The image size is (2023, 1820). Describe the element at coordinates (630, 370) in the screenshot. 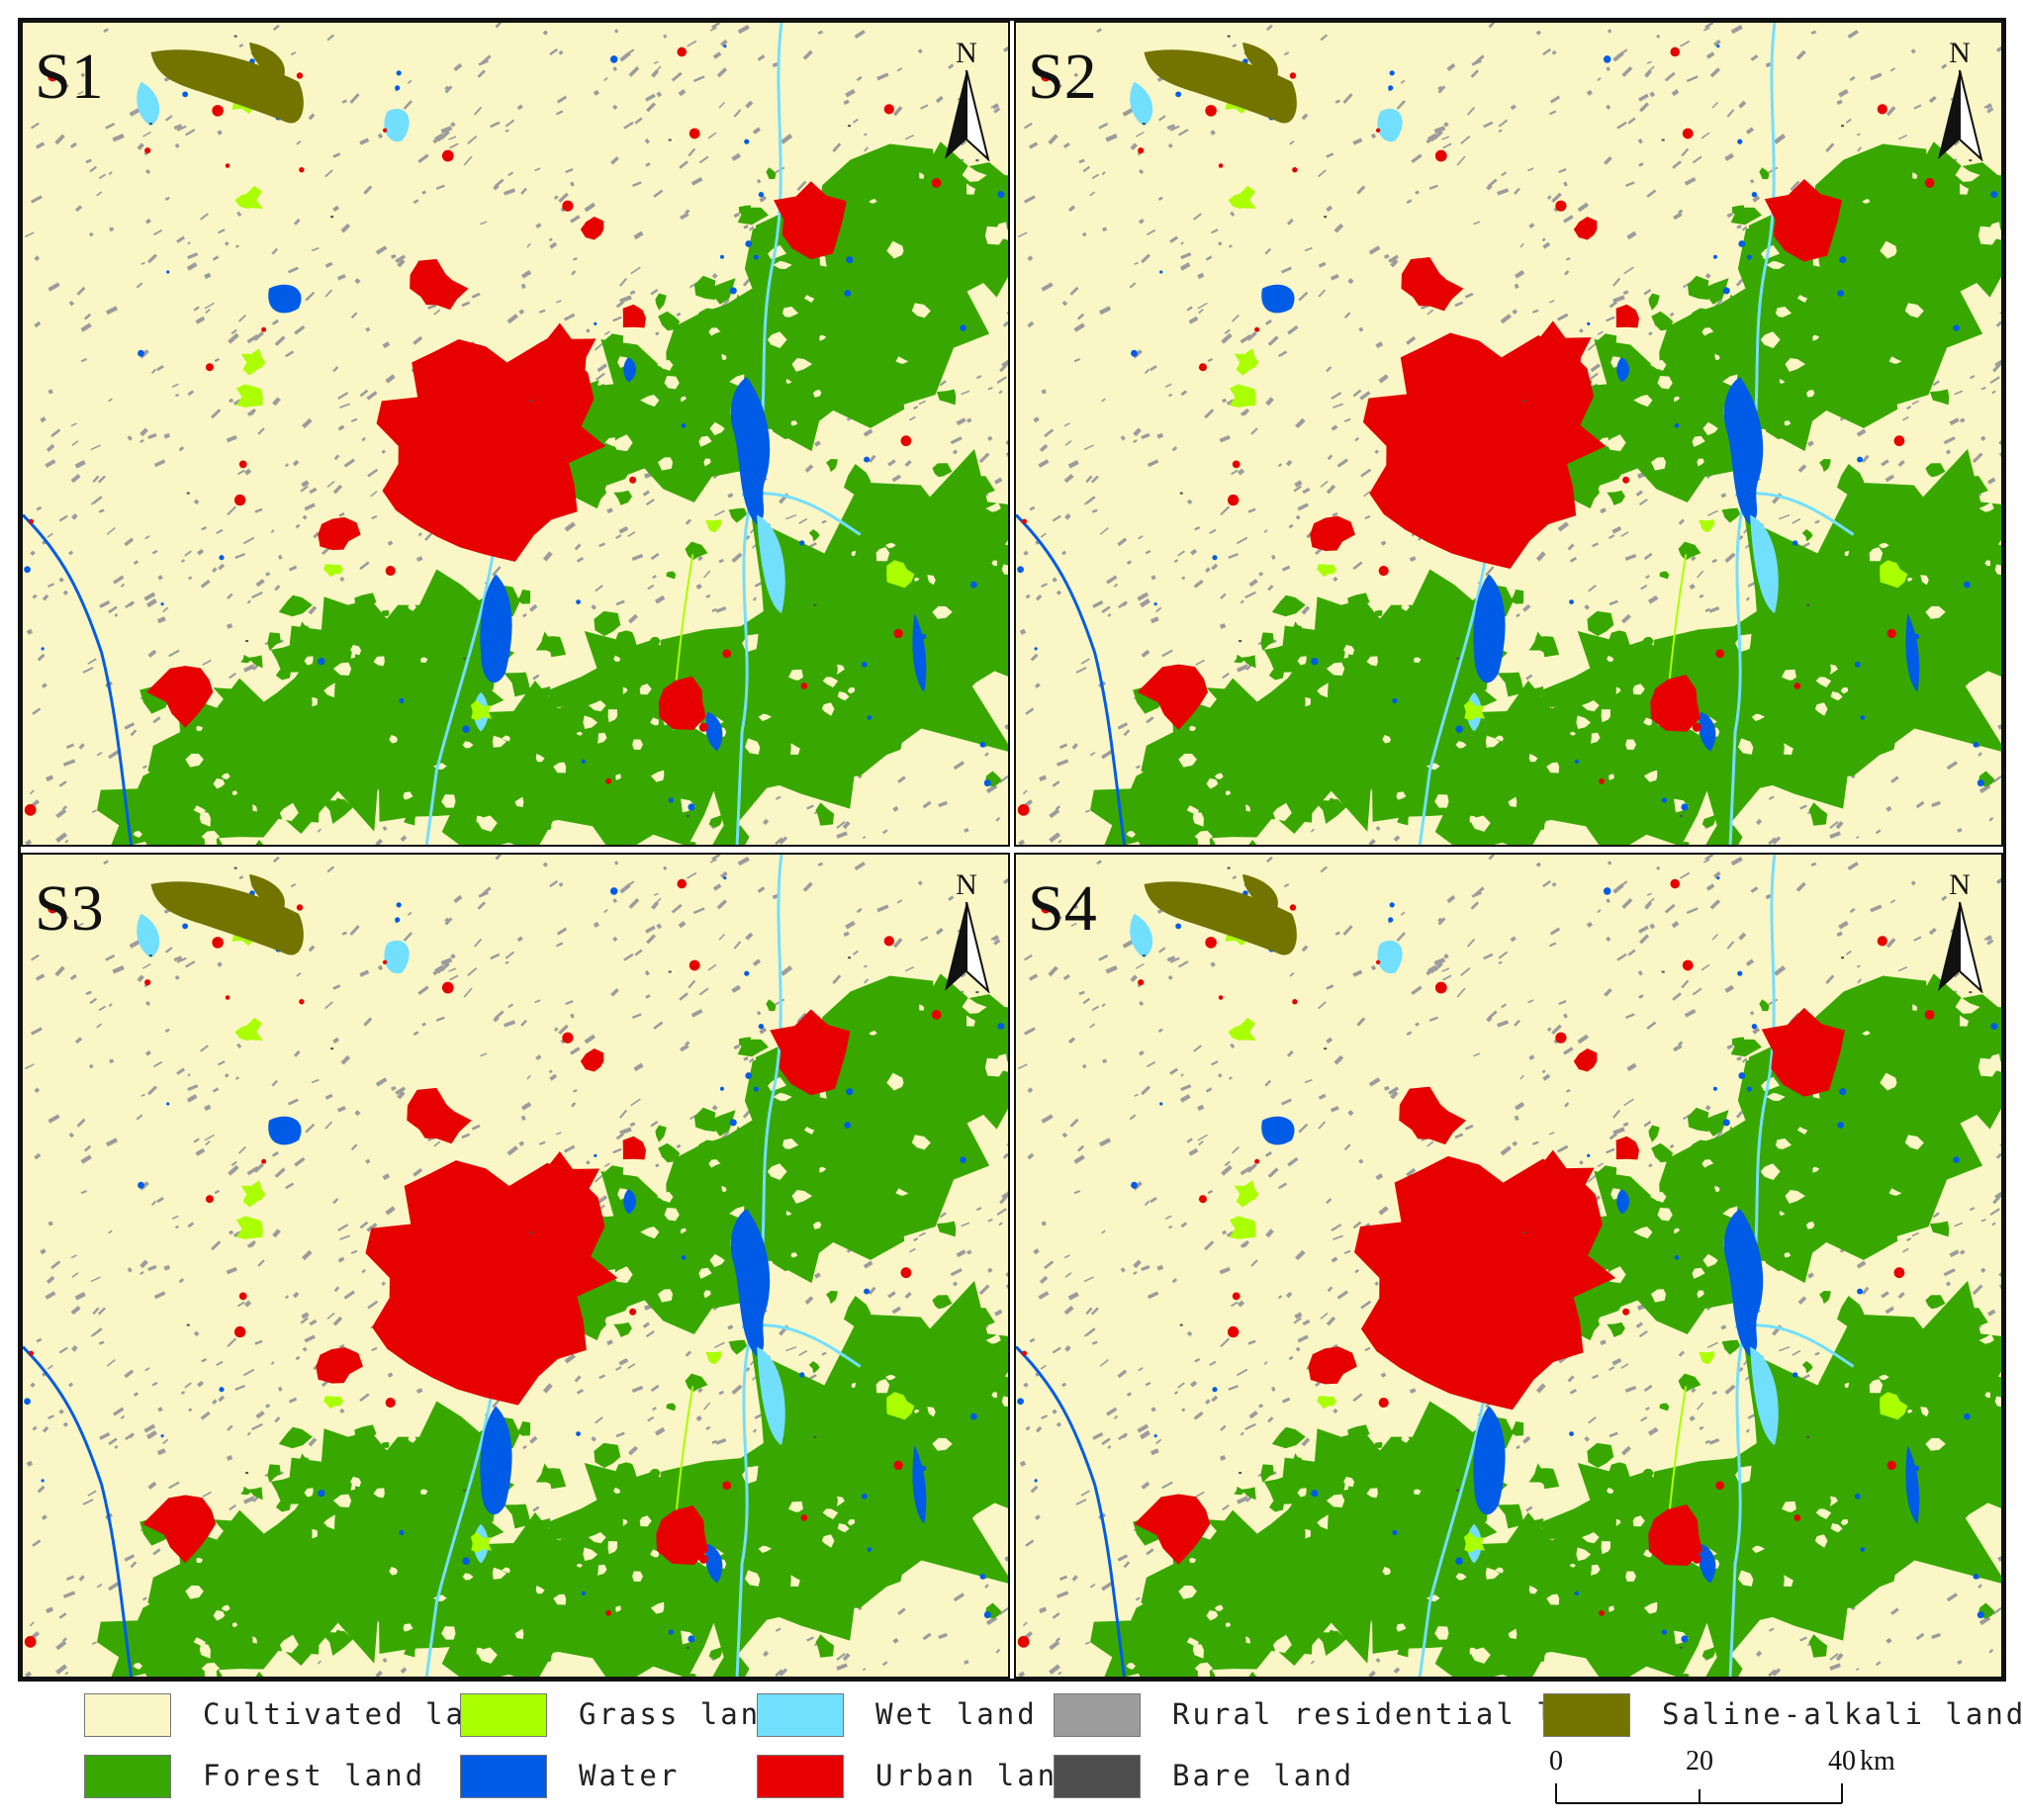

I see `reservoir` at that location.